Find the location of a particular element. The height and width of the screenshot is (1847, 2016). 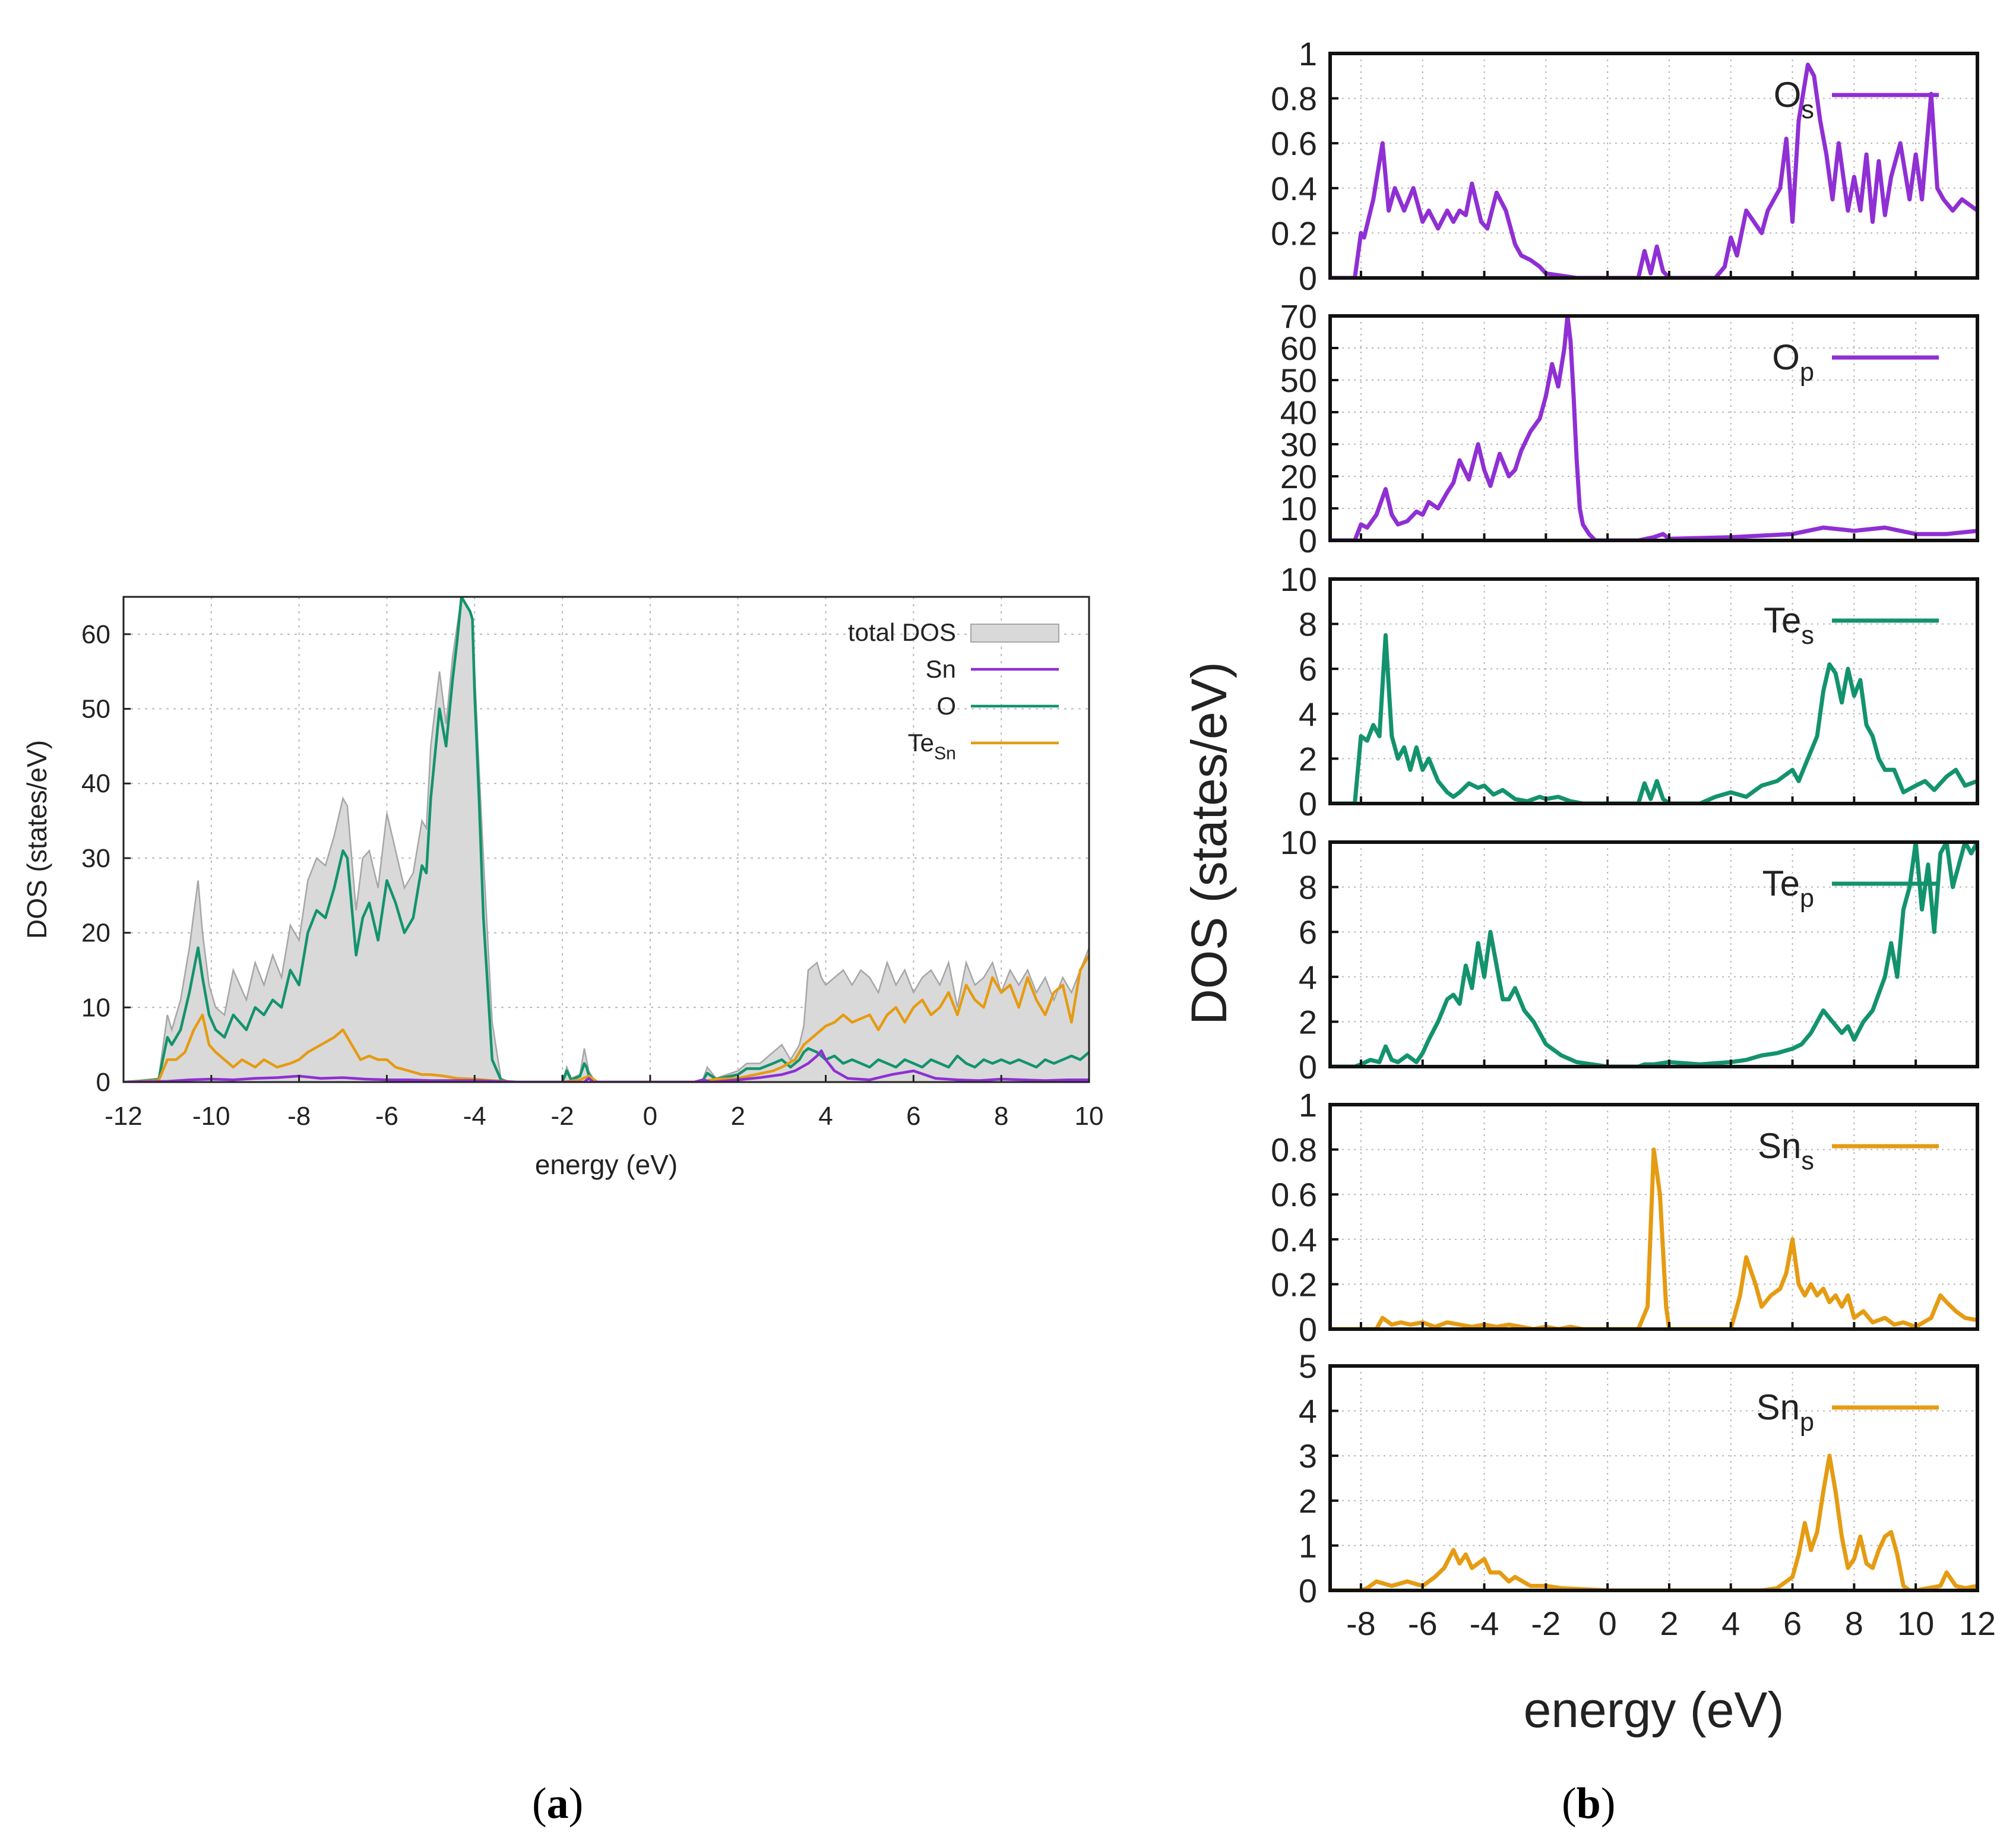

caption-b-letter: b is located at coordinates (1588, 1803).